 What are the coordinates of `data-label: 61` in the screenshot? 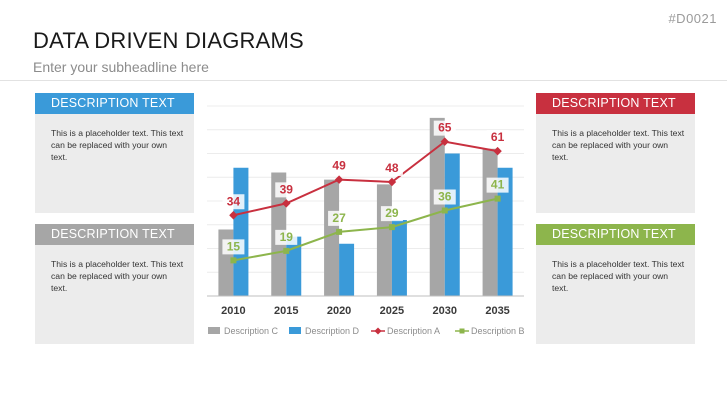 It's located at (498, 137).